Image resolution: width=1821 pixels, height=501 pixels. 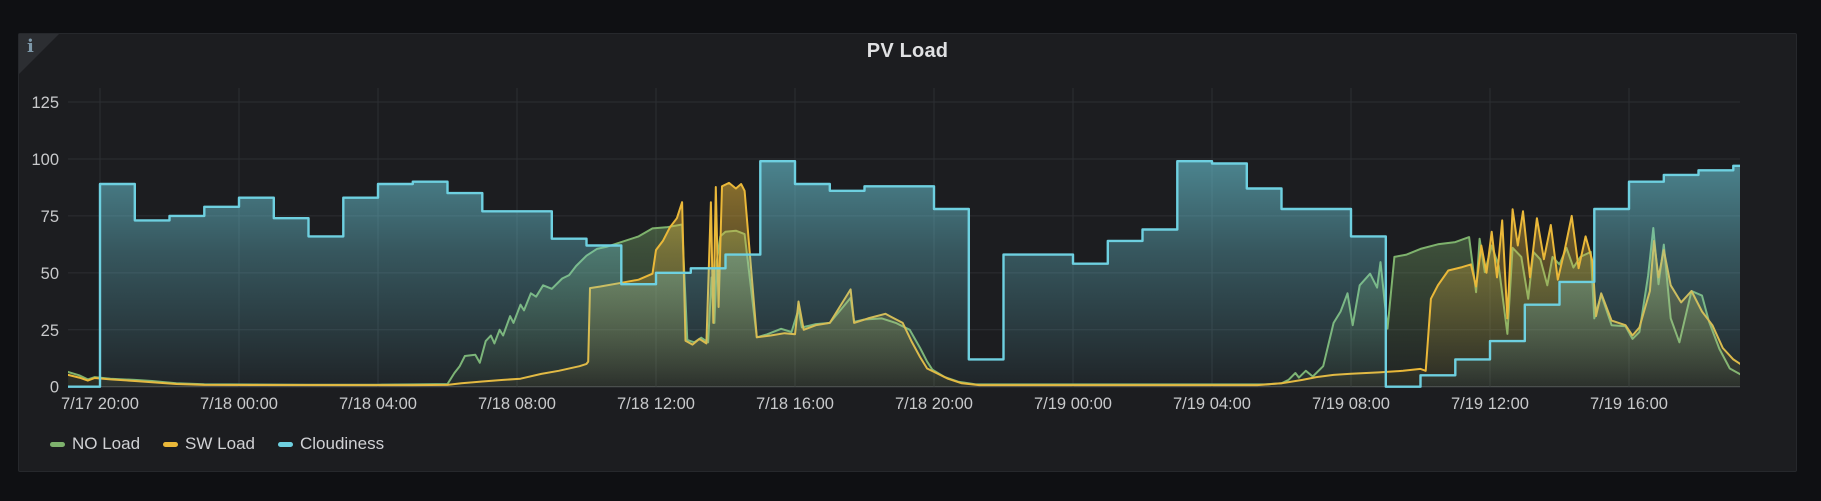 I want to click on y-tick-label: 100, so click(x=45, y=160).